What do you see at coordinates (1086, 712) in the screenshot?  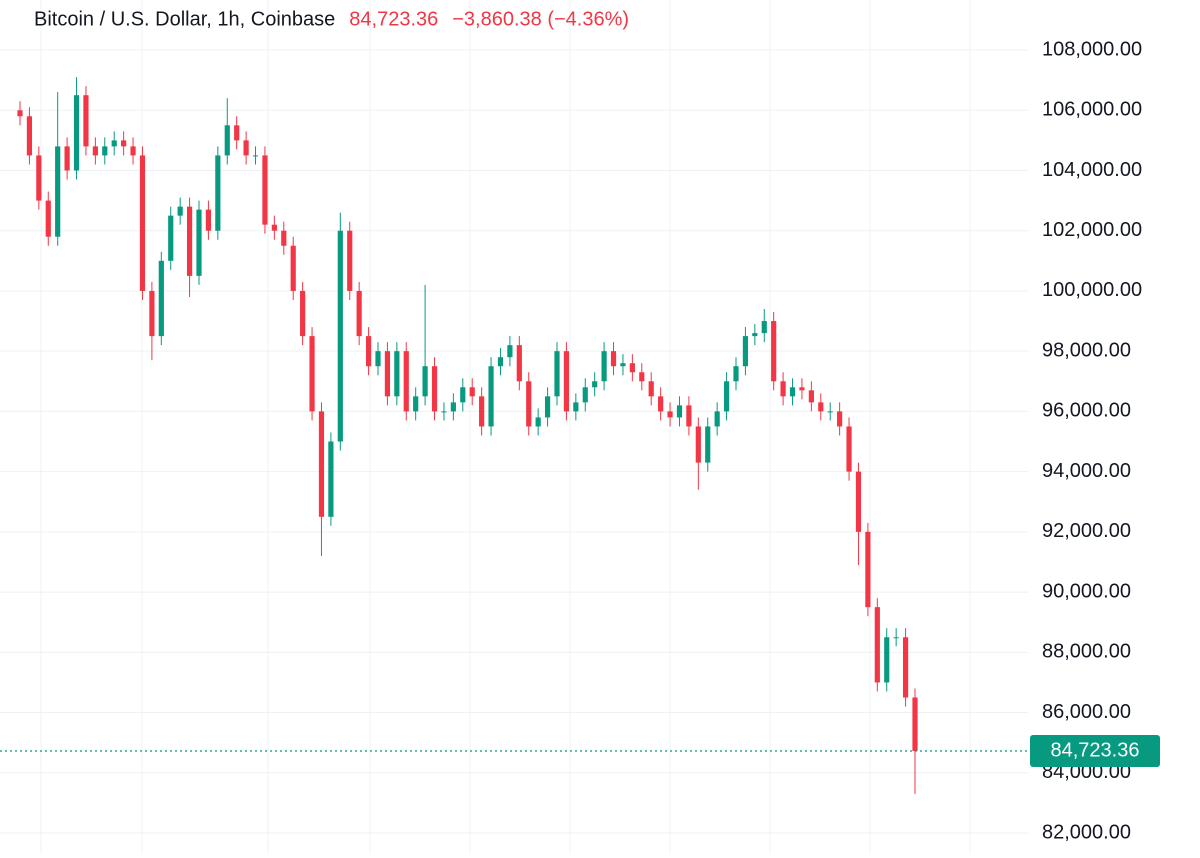 I see `y-tick-label: 86,000.00` at bounding box center [1086, 712].